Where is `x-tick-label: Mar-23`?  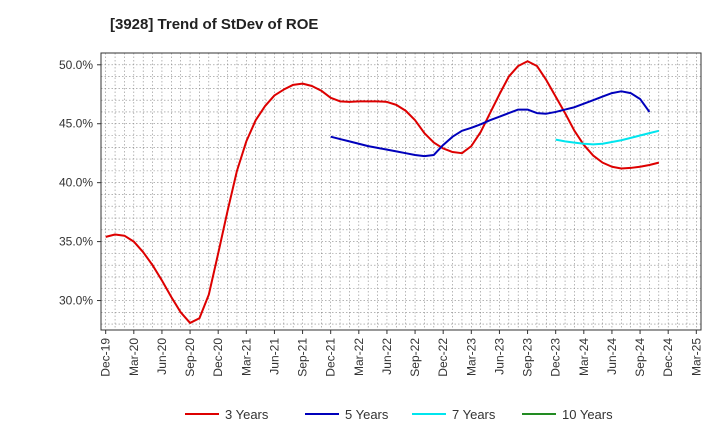 x-tick-label: Mar-23 is located at coordinates (471, 357).